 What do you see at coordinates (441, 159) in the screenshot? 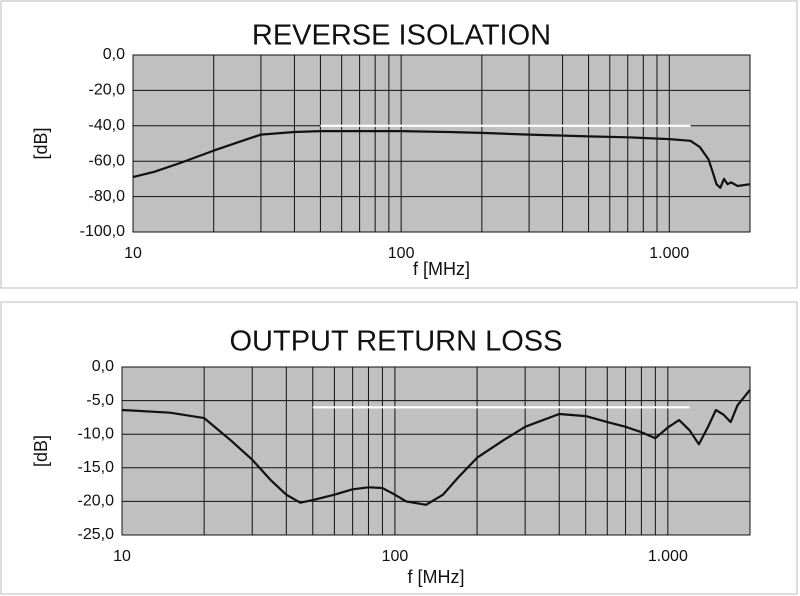
I see `series-line` at bounding box center [441, 159].